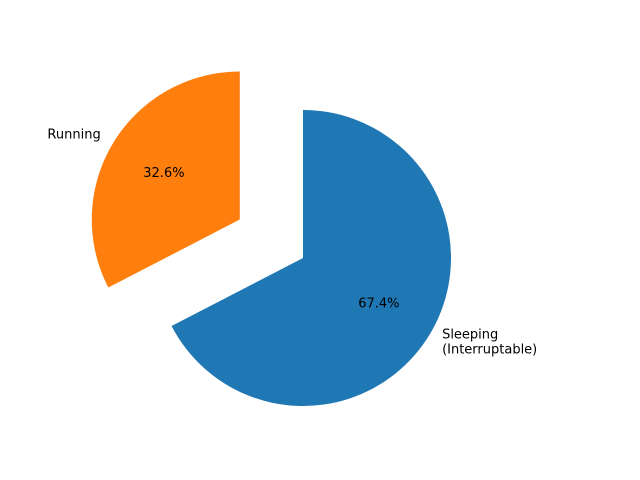 The image size is (640, 480). What do you see at coordinates (378, 304) in the screenshot?
I see `pct-label-sleeping-interruptable: 67.4%` at bounding box center [378, 304].